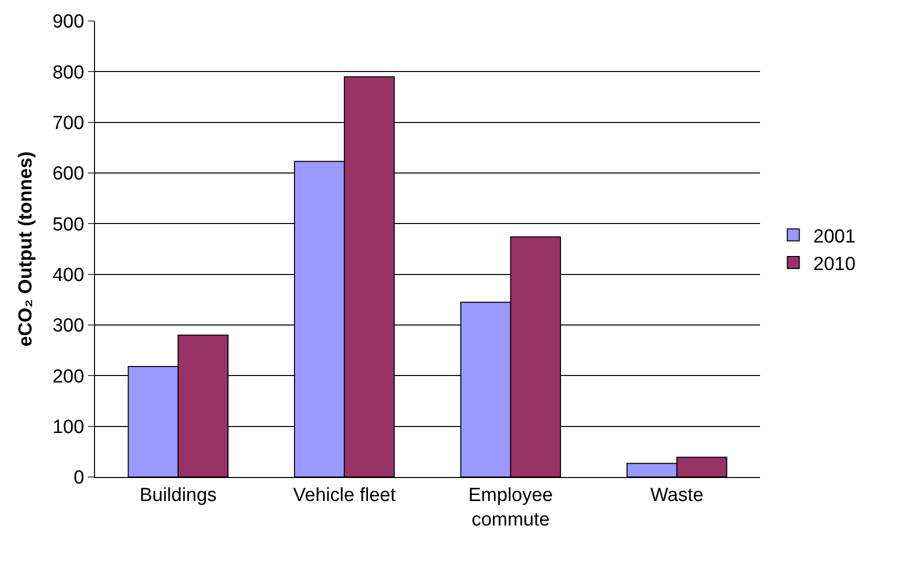 The width and height of the screenshot is (900, 565). What do you see at coordinates (68, 377) in the screenshot?
I see `y-tick-label: 200` at bounding box center [68, 377].